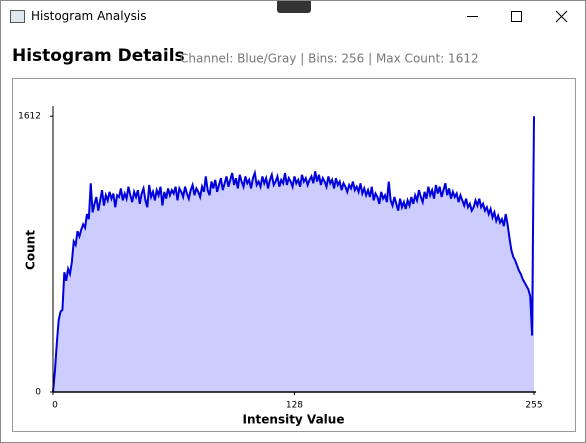 The width and height of the screenshot is (586, 443). What do you see at coordinates (38, 393) in the screenshot?
I see `y-tick-label: 0` at bounding box center [38, 393].